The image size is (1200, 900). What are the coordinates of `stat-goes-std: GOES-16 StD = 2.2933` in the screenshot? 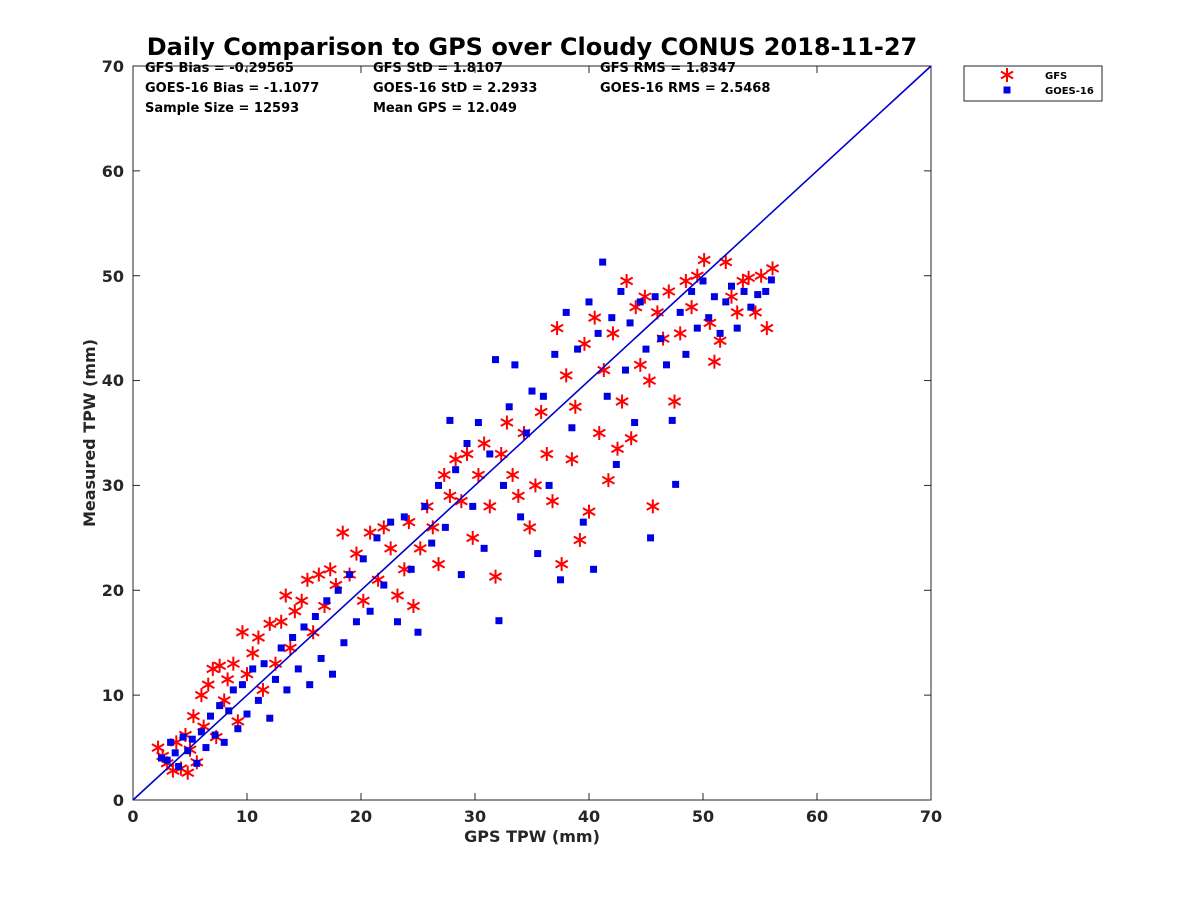 It's located at (455, 88).